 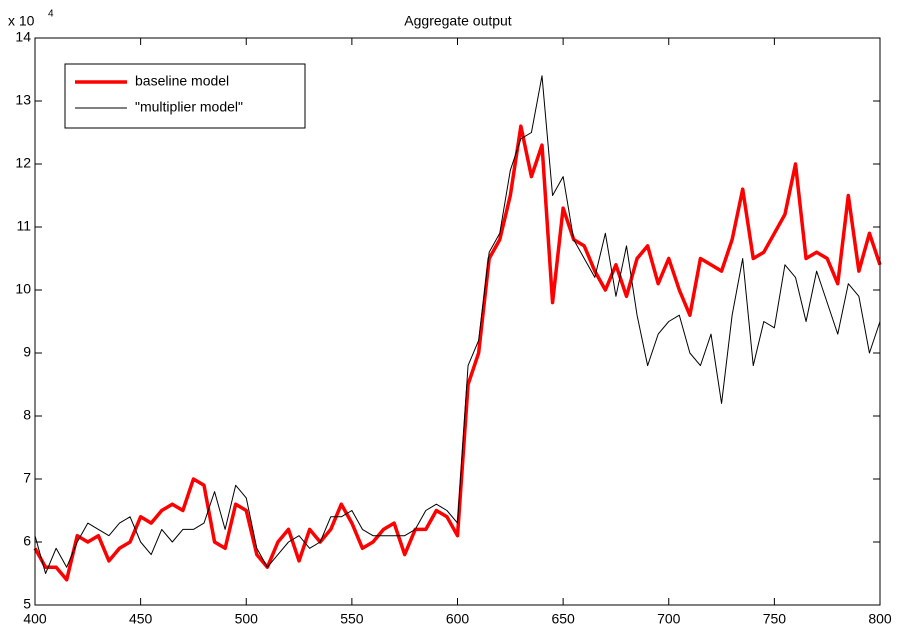 I want to click on legend-label: baseline model, so click(x=182, y=81).